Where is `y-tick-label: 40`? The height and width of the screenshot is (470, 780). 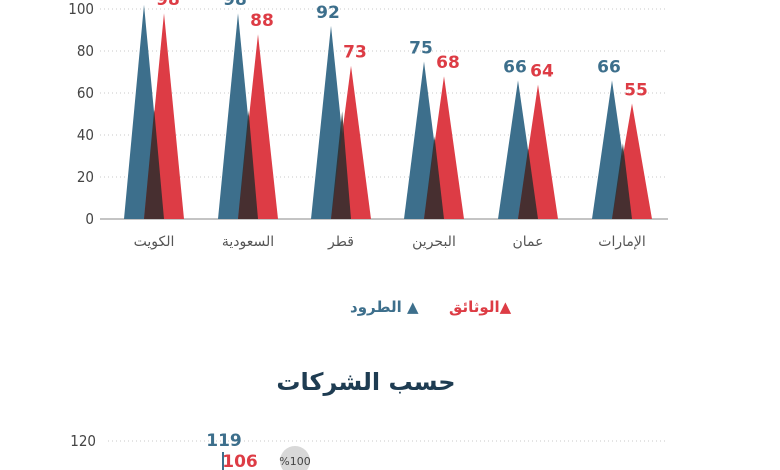
y-tick-label: 40 is located at coordinates (85, 135).